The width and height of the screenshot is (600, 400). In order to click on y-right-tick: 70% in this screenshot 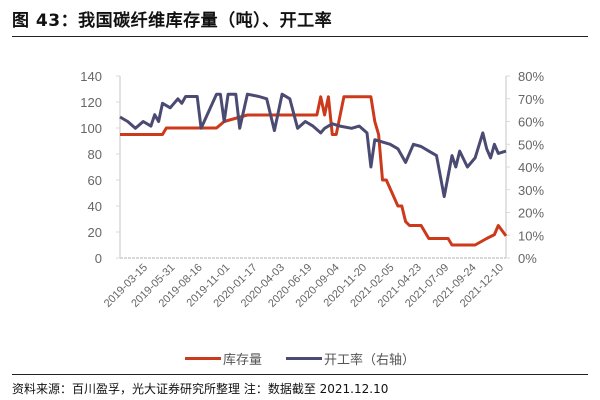, I will do `click(531, 99)`.